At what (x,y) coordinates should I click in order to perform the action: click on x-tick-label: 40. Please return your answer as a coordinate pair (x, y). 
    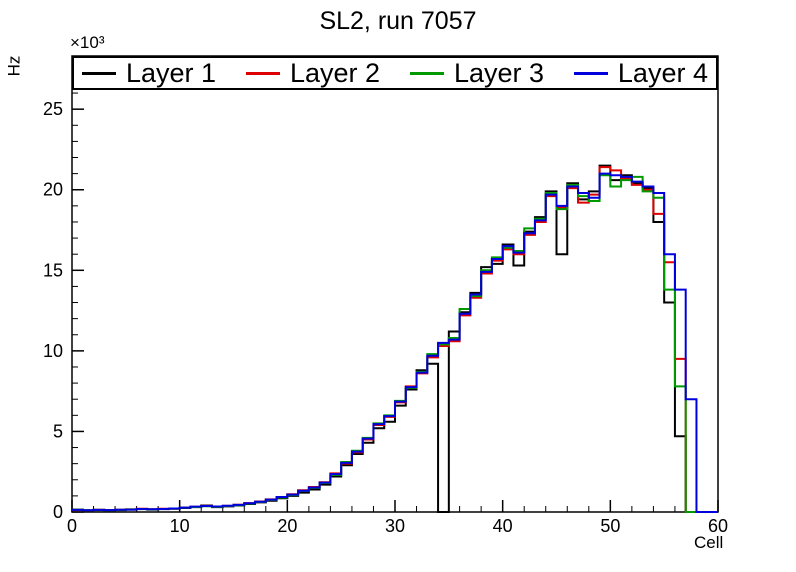
    Looking at the image, I should click on (503, 526).